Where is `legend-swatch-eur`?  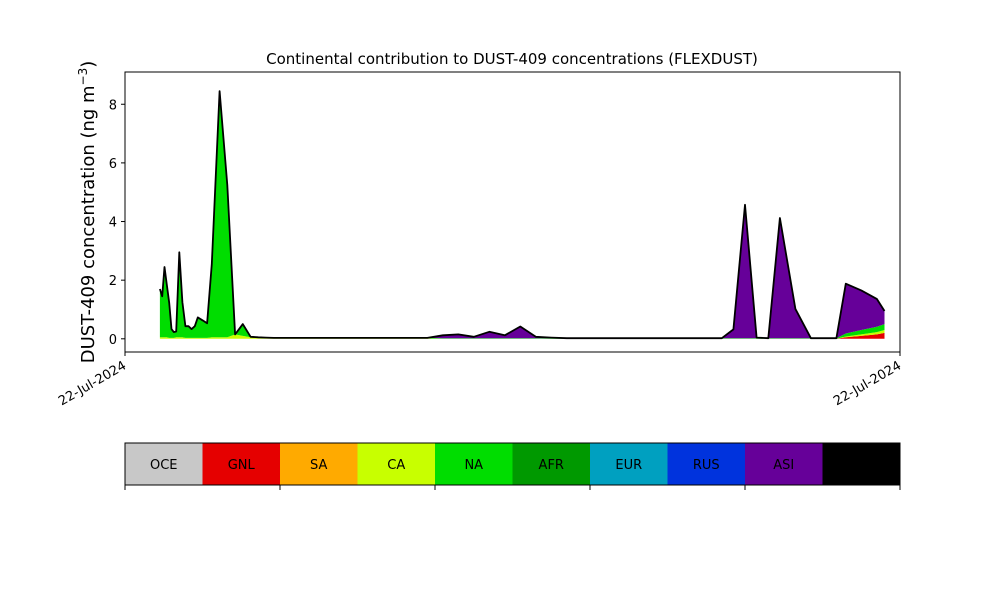 legend-swatch-eur is located at coordinates (629, 464).